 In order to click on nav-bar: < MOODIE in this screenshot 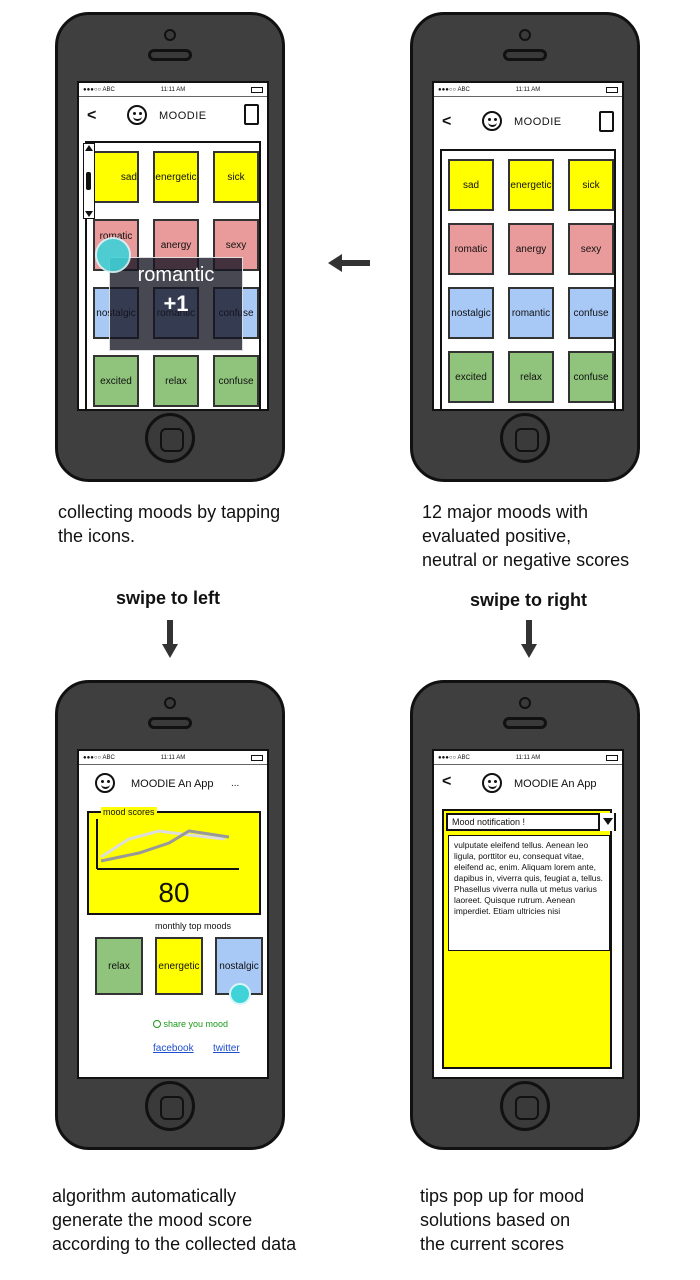, I will do `click(173, 117)`.